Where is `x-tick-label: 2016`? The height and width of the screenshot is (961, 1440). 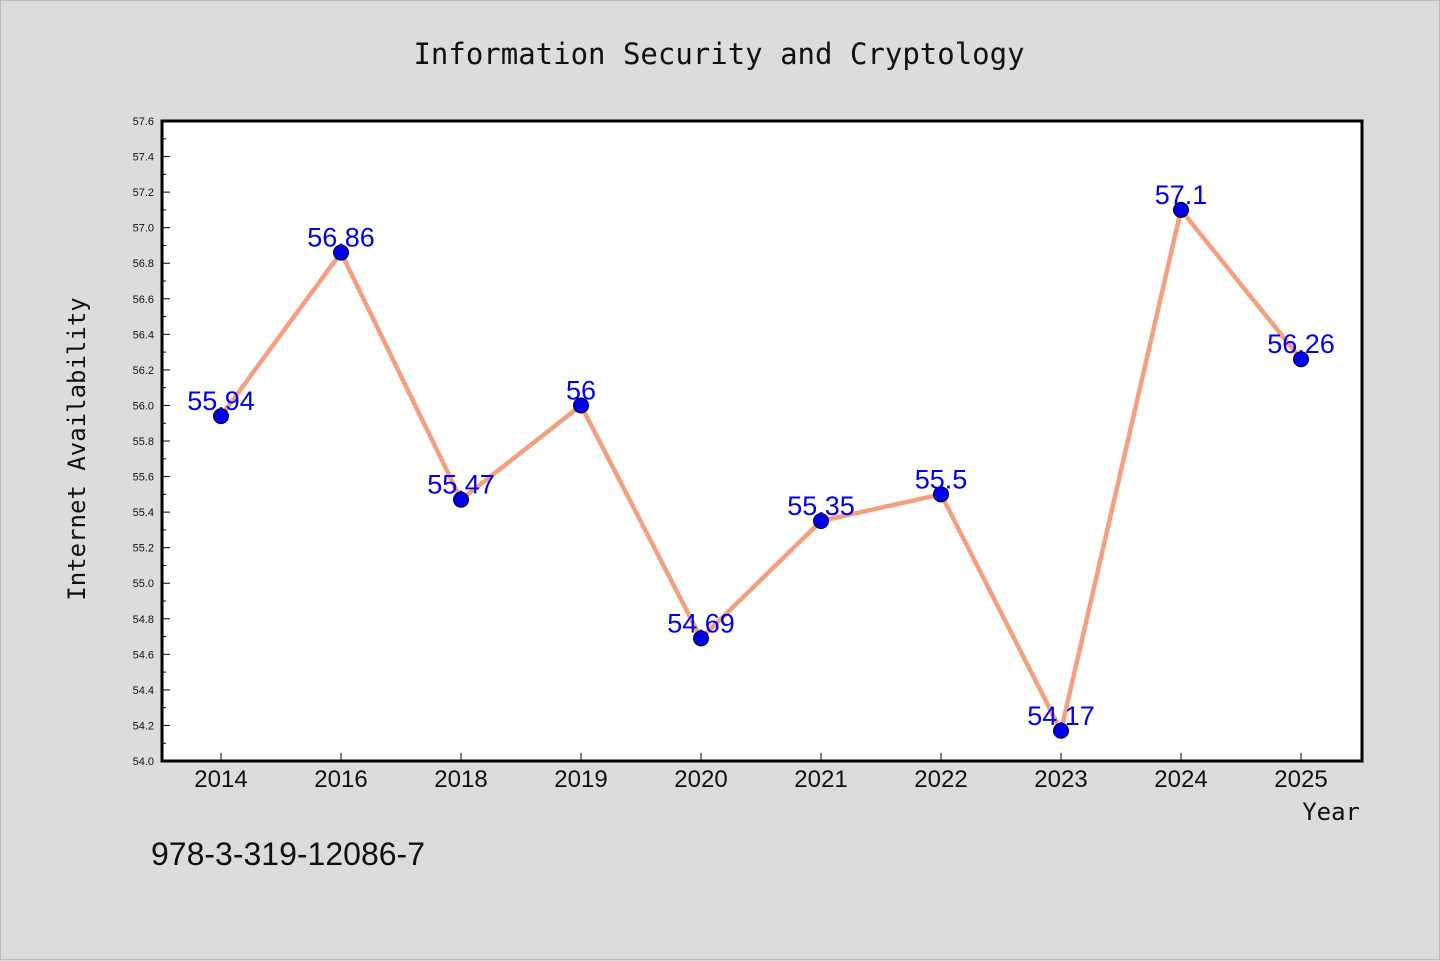
x-tick-label: 2016 is located at coordinates (340, 779).